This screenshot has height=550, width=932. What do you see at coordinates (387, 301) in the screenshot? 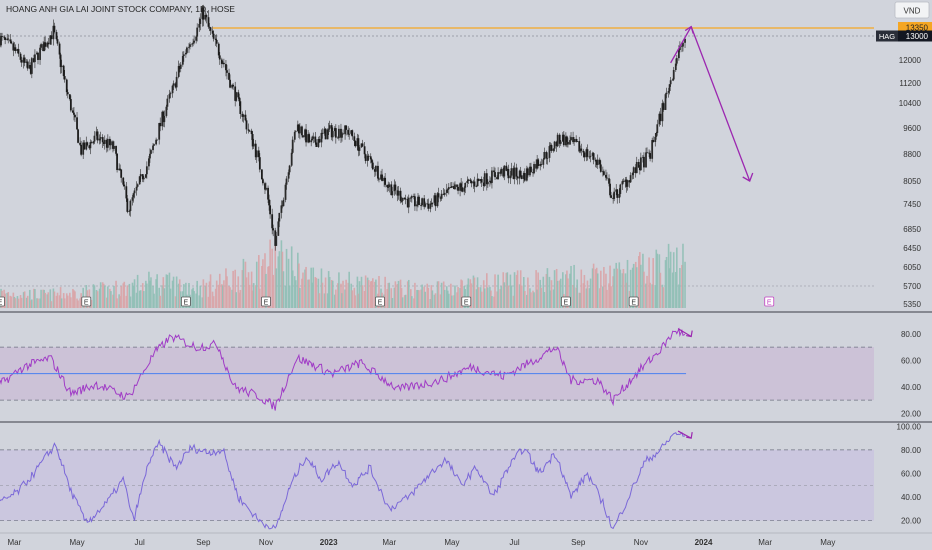
I see `earnings-markers: EEEEEEEEE` at bounding box center [387, 301].